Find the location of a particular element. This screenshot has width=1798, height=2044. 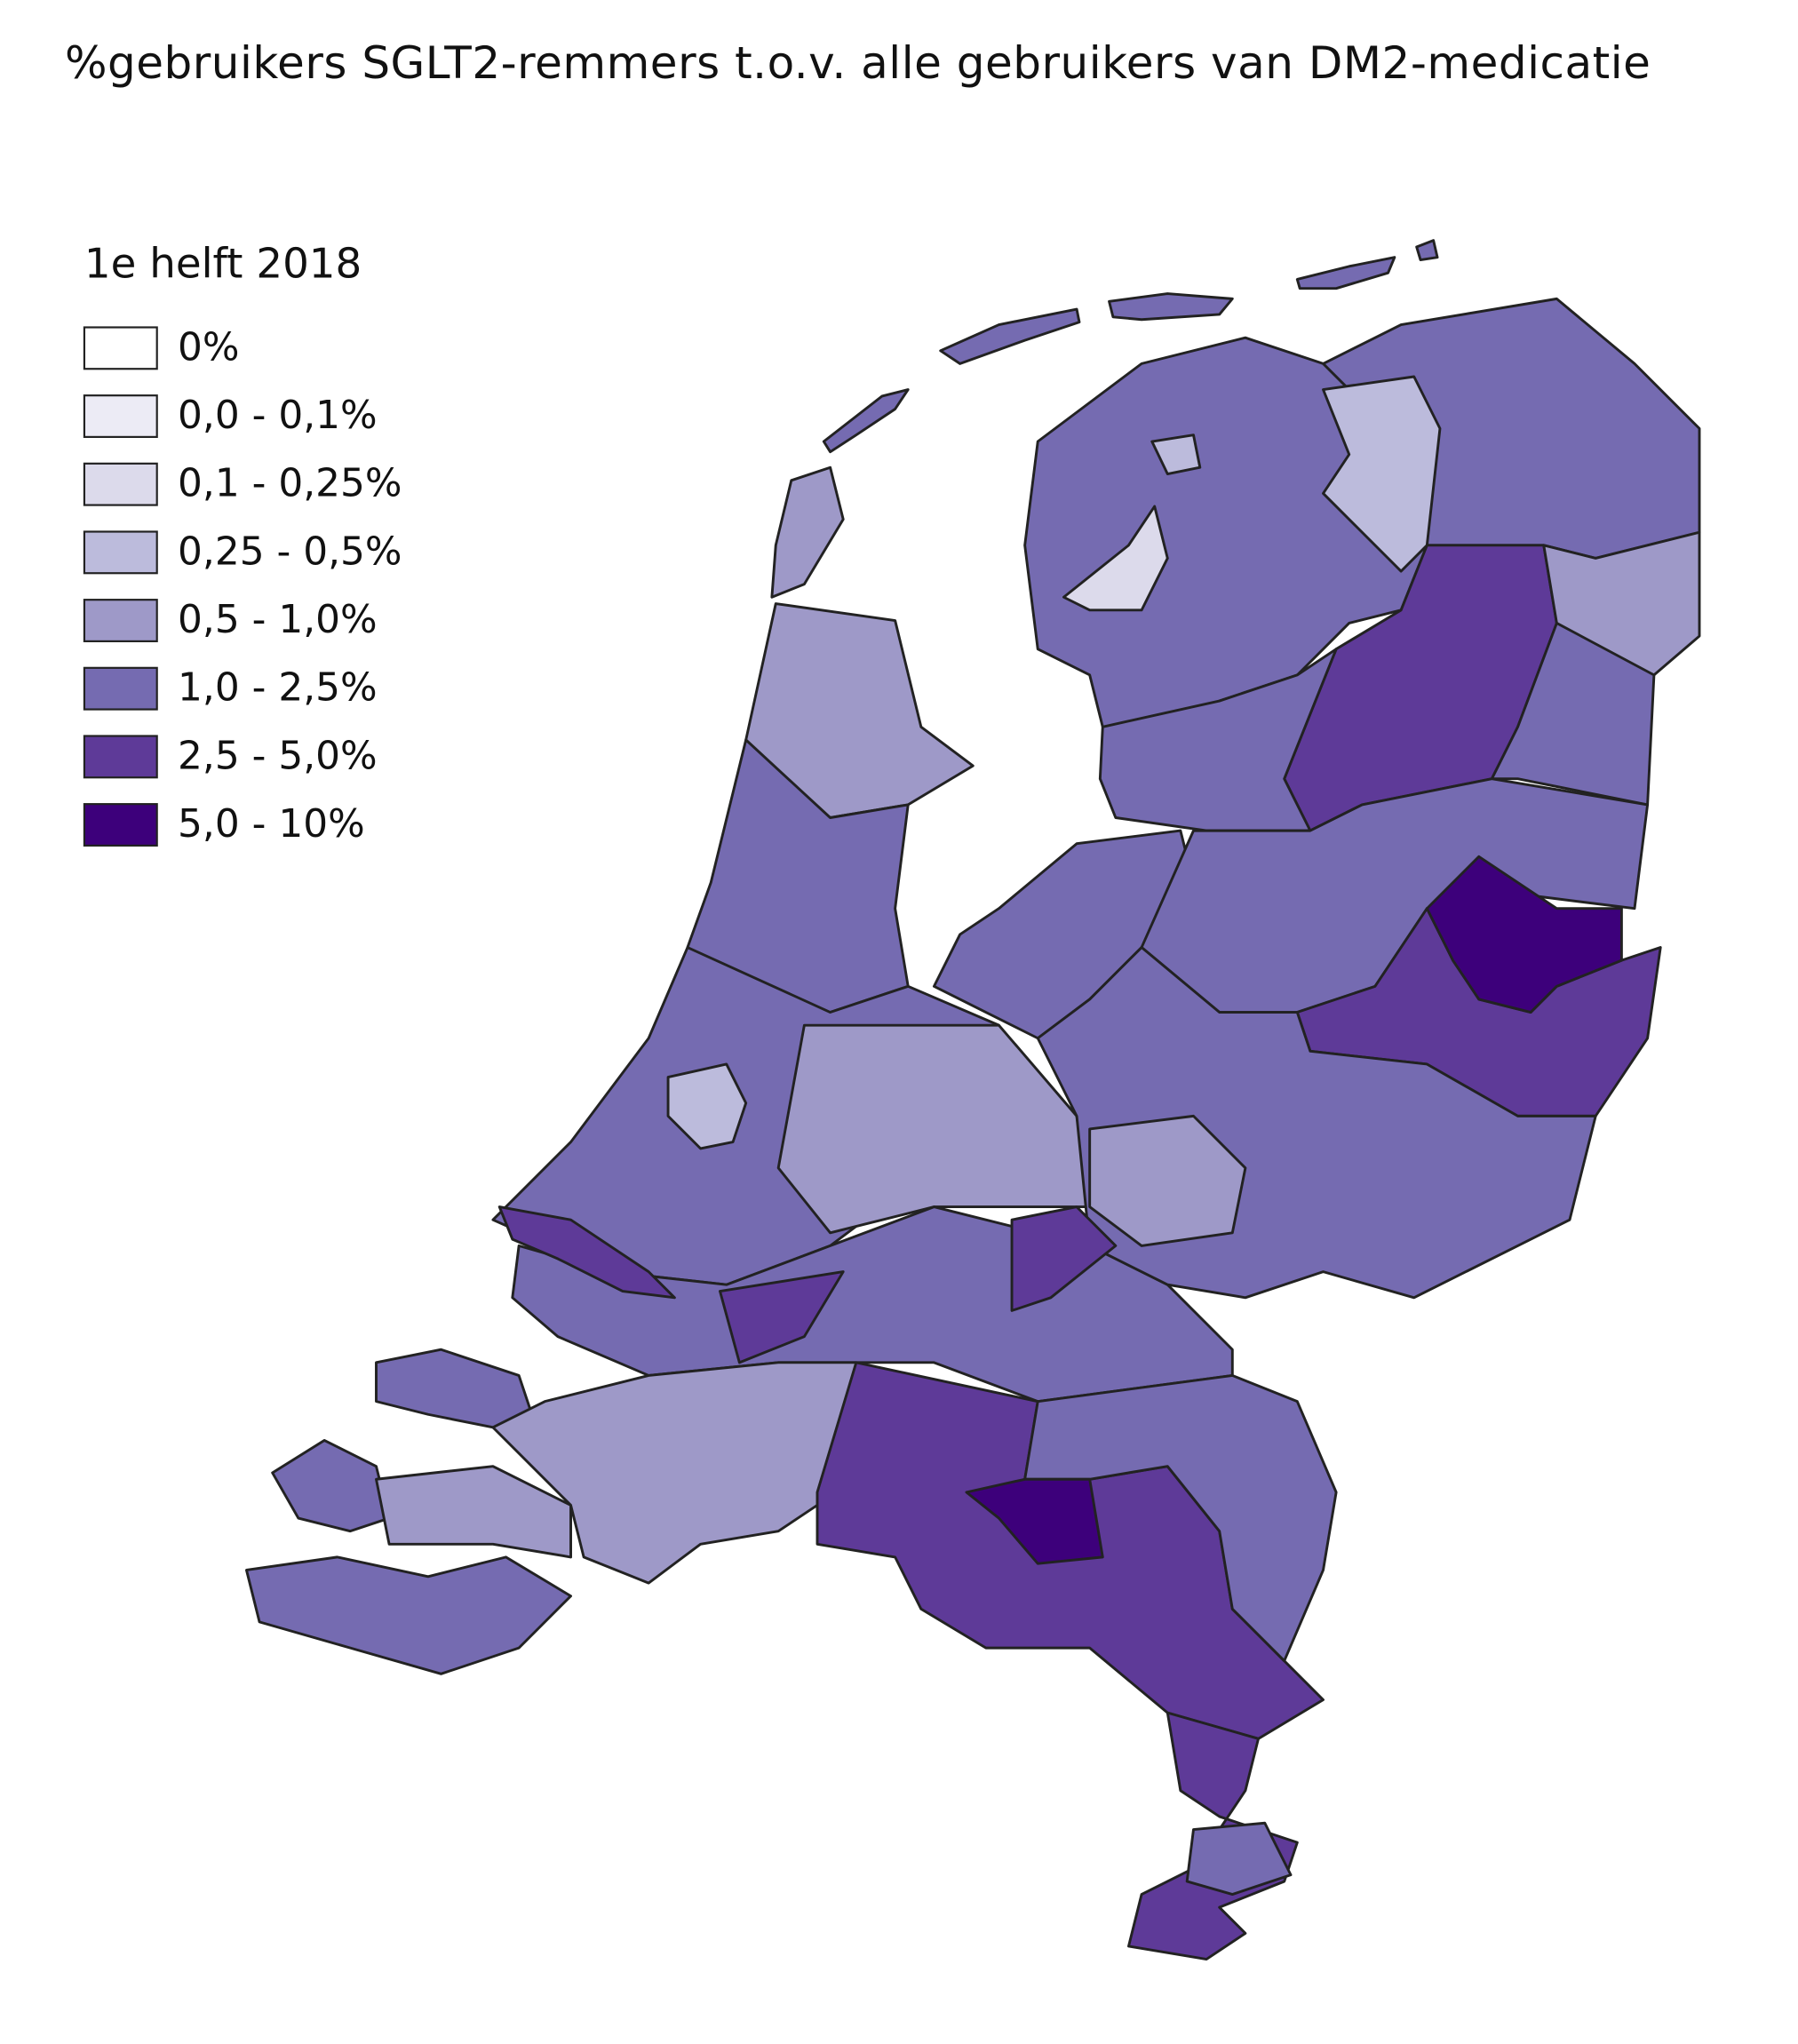

legend-label: 1,0 - 2,5% is located at coordinates (278, 688).